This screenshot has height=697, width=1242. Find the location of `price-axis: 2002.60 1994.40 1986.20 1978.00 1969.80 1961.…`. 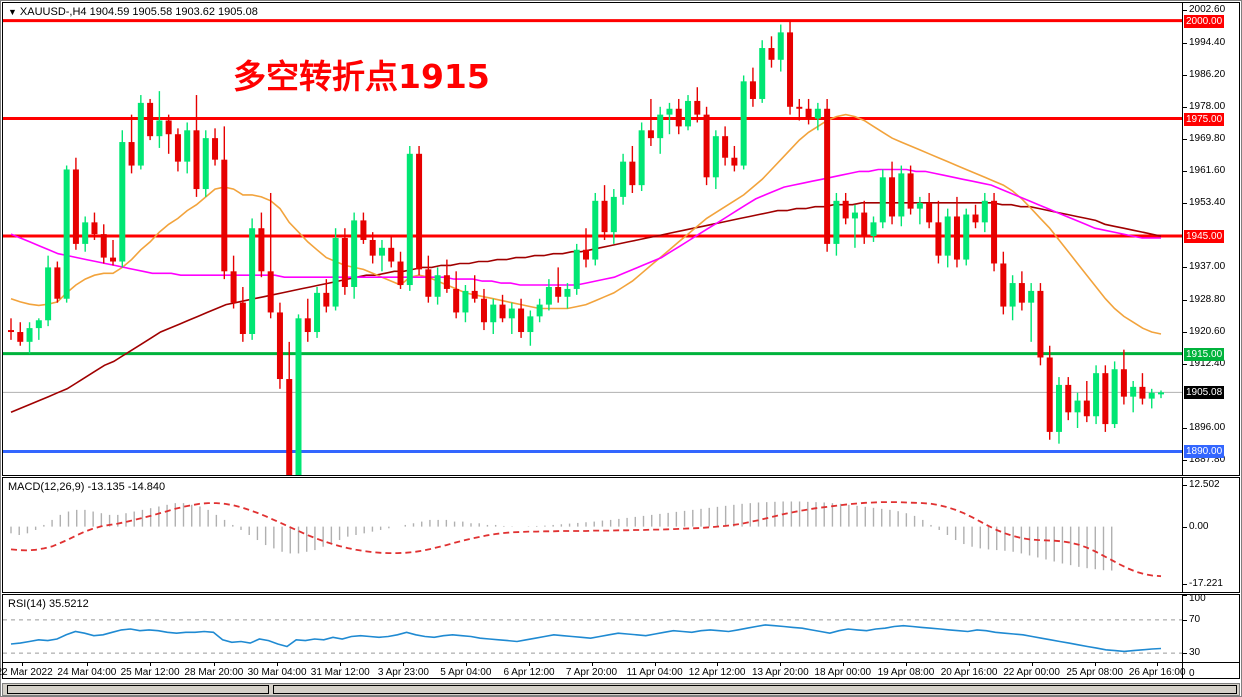

price-axis: 2002.60 1994.40 1986.20 1978.00 1969.80 1961.… is located at coordinates (1210, 239).